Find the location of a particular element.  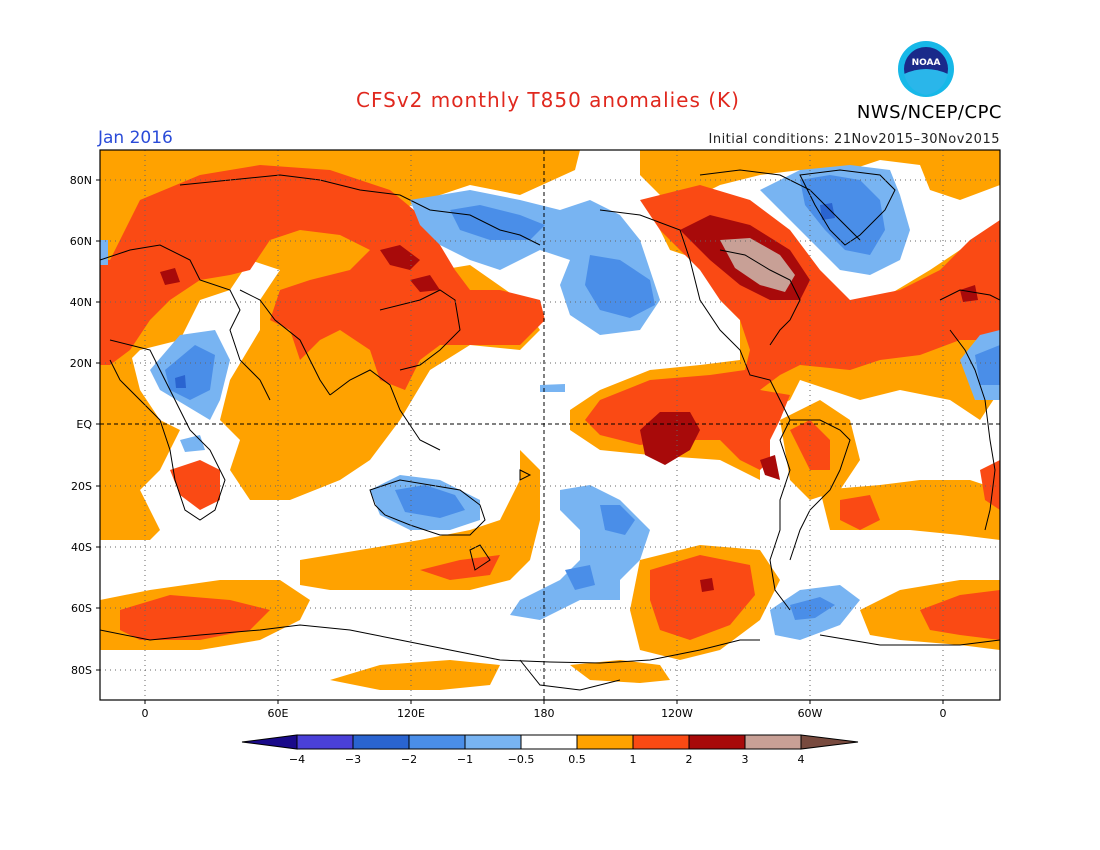

colorbar-labels: −4 −3 −2 −1 −0.5 0.5 1 2 3 4 is located at coordinates (547, 759).